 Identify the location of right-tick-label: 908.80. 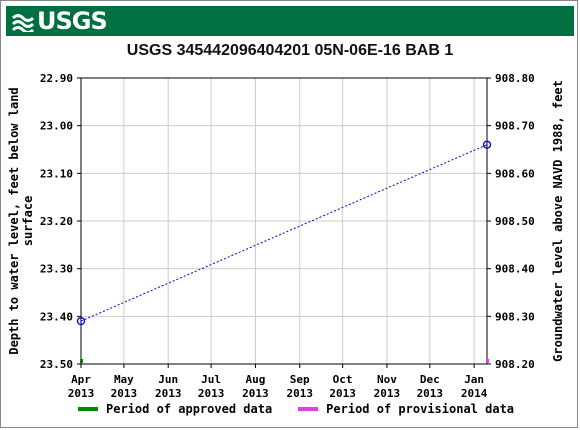
(515, 78).